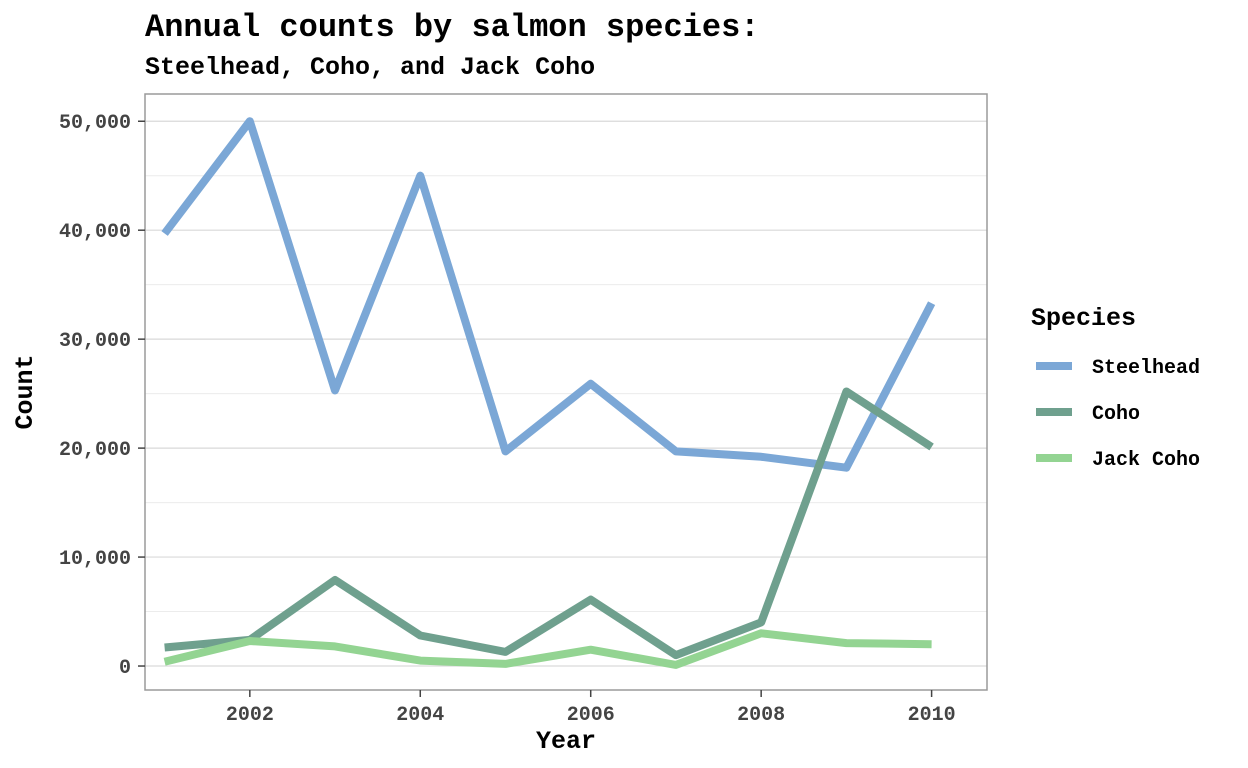  Describe the element at coordinates (1146, 460) in the screenshot. I see `legend-label: Jack Coho` at that location.